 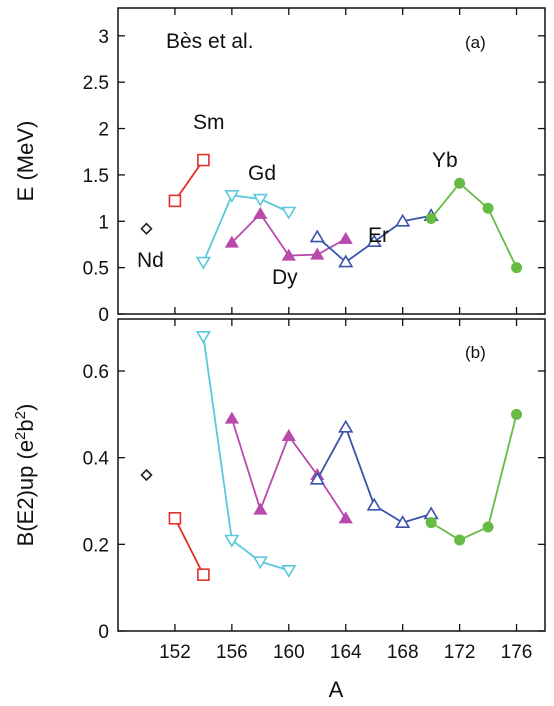 I want to click on triangle-up-marker-er: 162: 0.35, so click(x=317, y=478).